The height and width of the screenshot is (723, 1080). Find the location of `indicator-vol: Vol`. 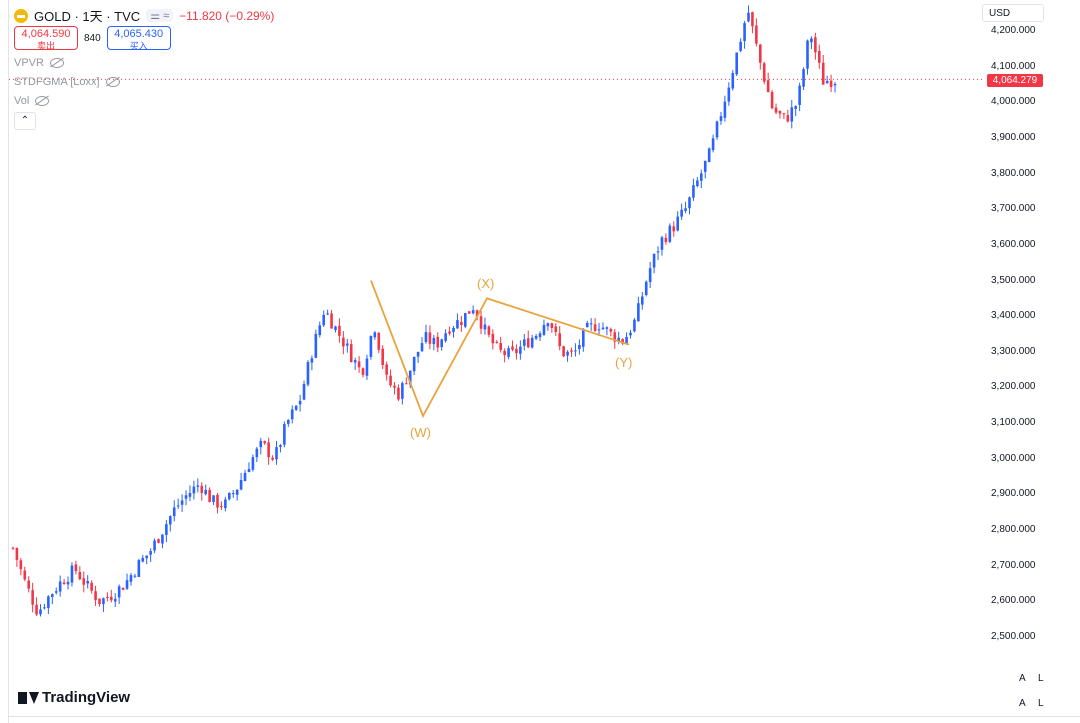

indicator-vol: Vol is located at coordinates (32, 101).